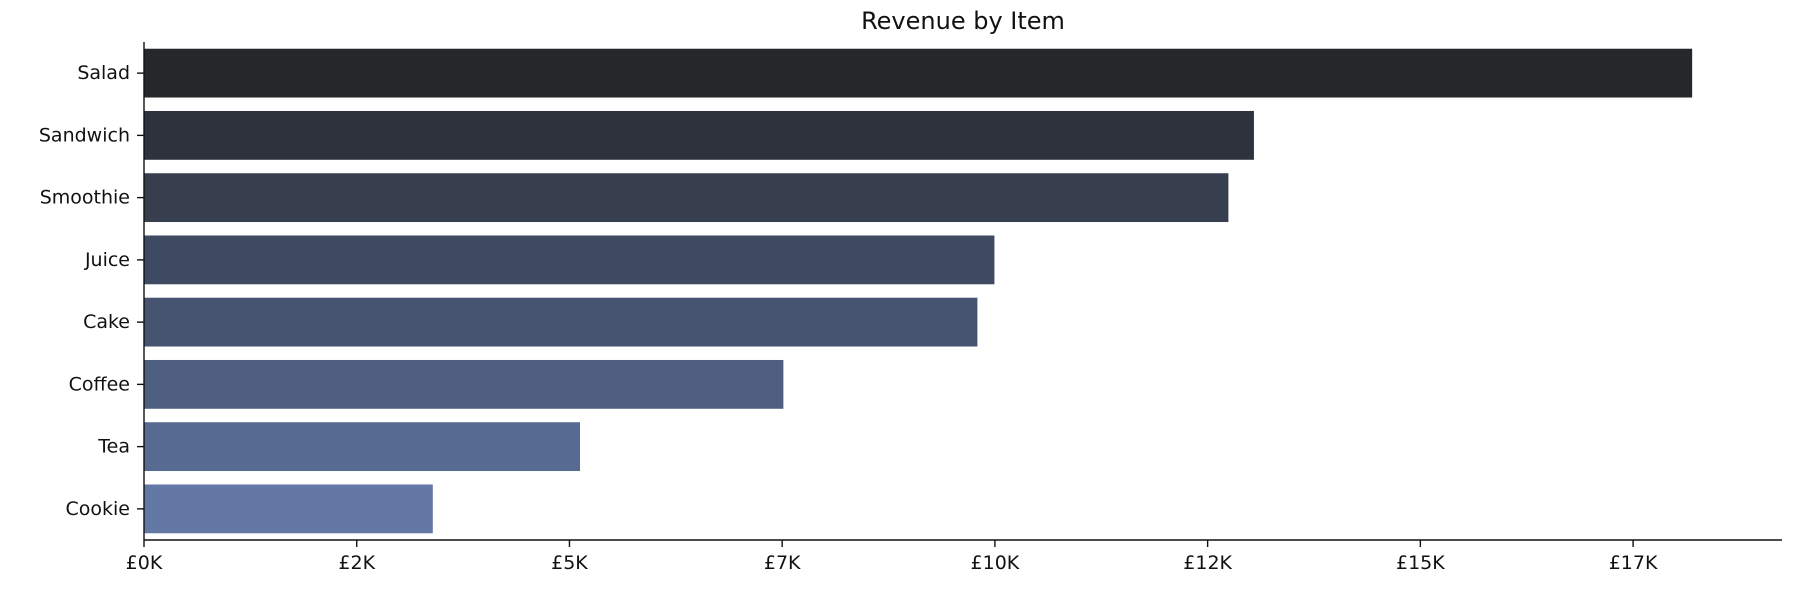  What do you see at coordinates (107, 260) in the screenshot?
I see `y-tick-label-juice: Juice` at bounding box center [107, 260].